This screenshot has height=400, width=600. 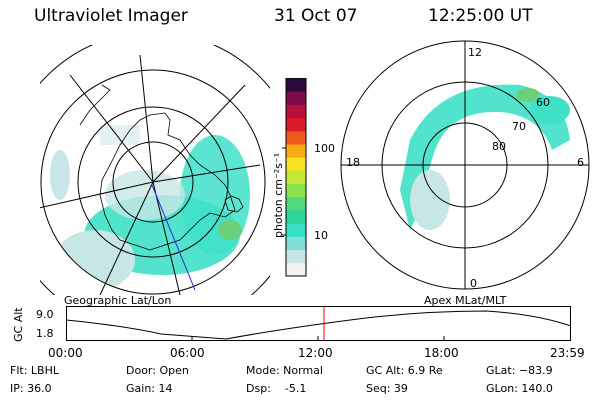 What do you see at coordinates (18, 324) in the screenshot?
I see `gc-alt-ylabel: GC Alt` at bounding box center [18, 324].